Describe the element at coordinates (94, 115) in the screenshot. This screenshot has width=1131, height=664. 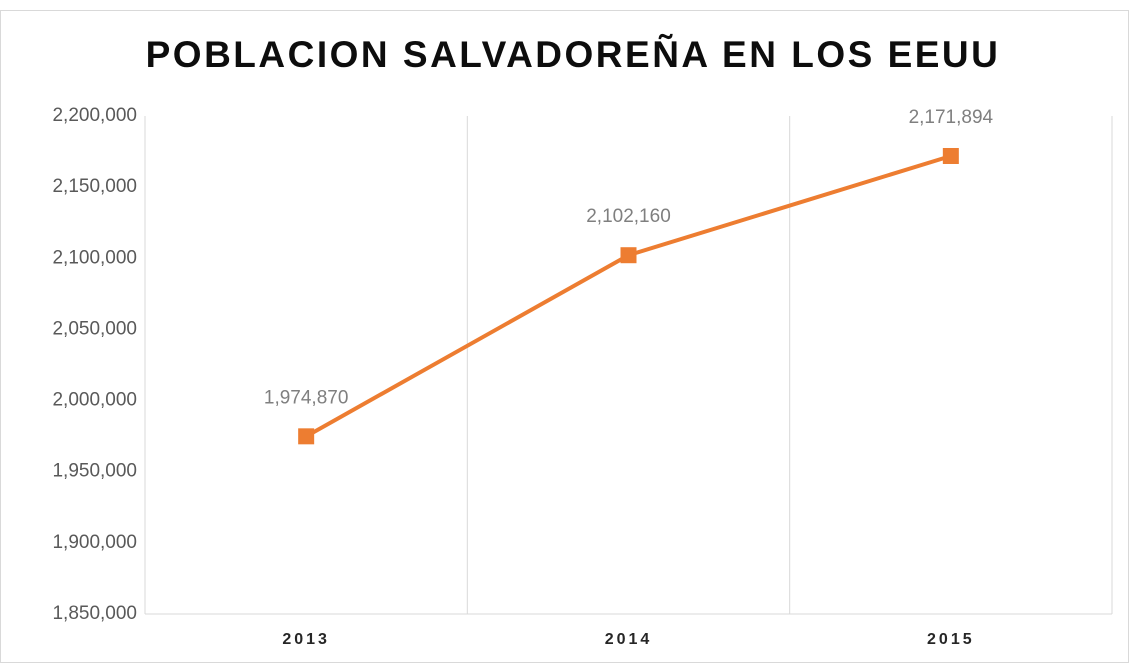
I see `y-tick-label: 2,200,000` at that location.